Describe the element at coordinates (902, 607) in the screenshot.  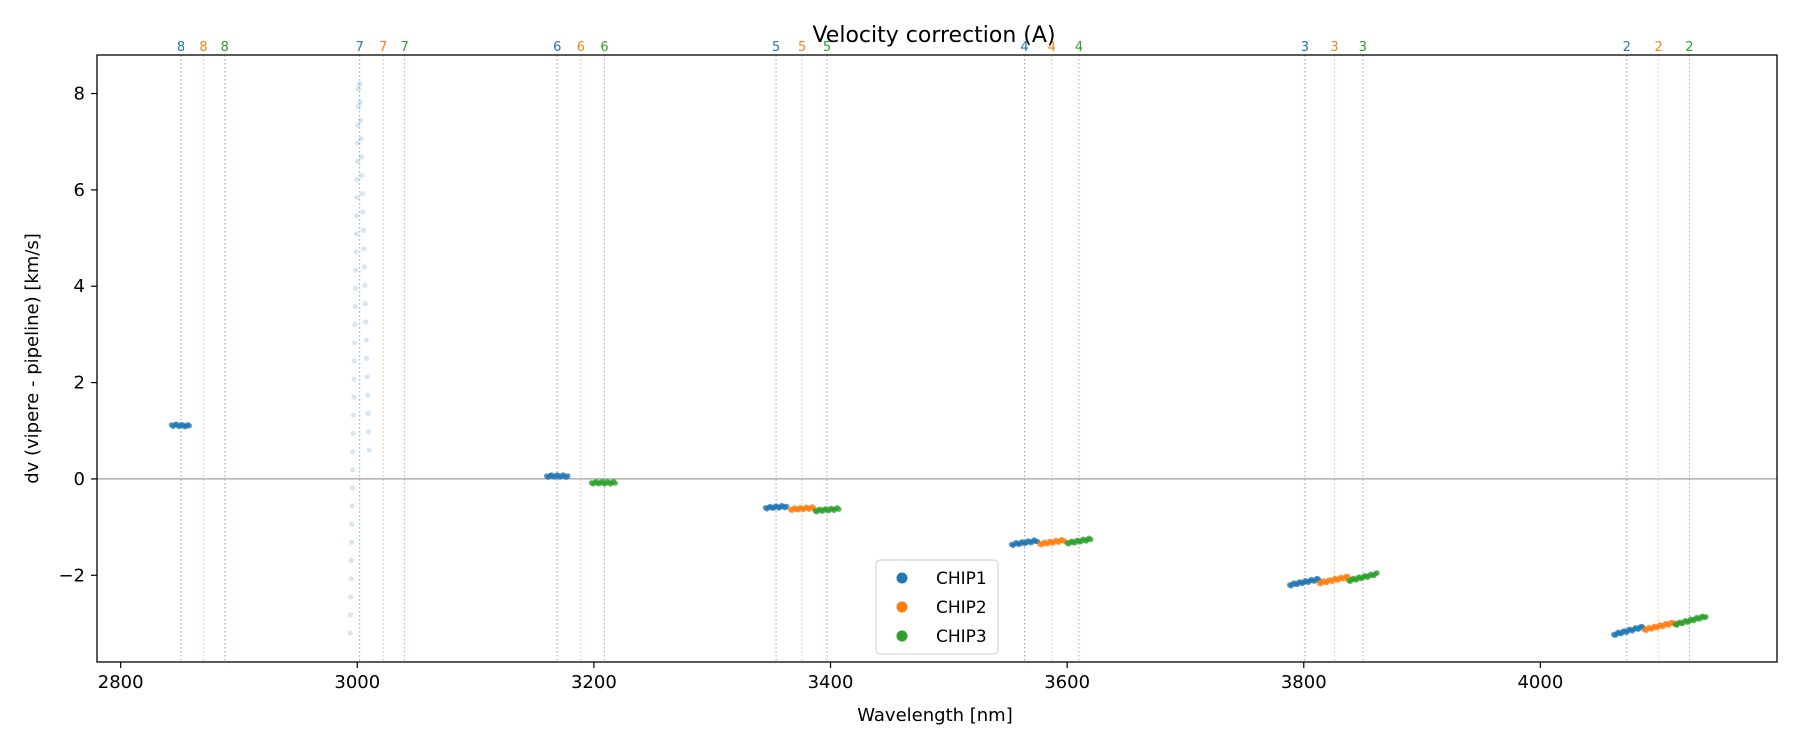
I see `legend-marker-chip2` at that location.